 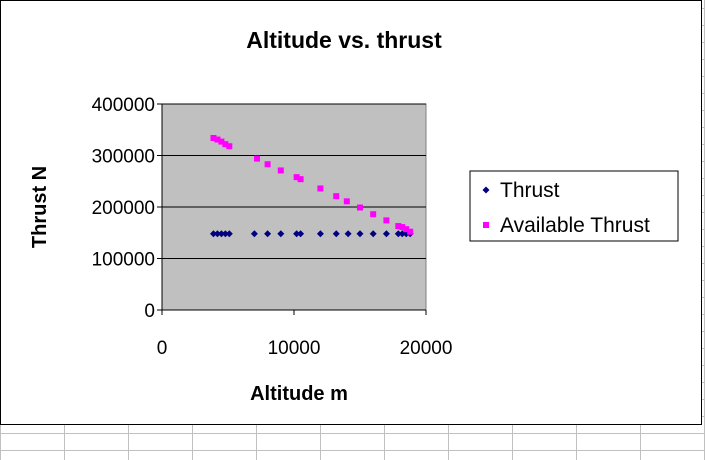 What do you see at coordinates (294, 348) in the screenshot?
I see `x-tick-label: 10000` at bounding box center [294, 348].